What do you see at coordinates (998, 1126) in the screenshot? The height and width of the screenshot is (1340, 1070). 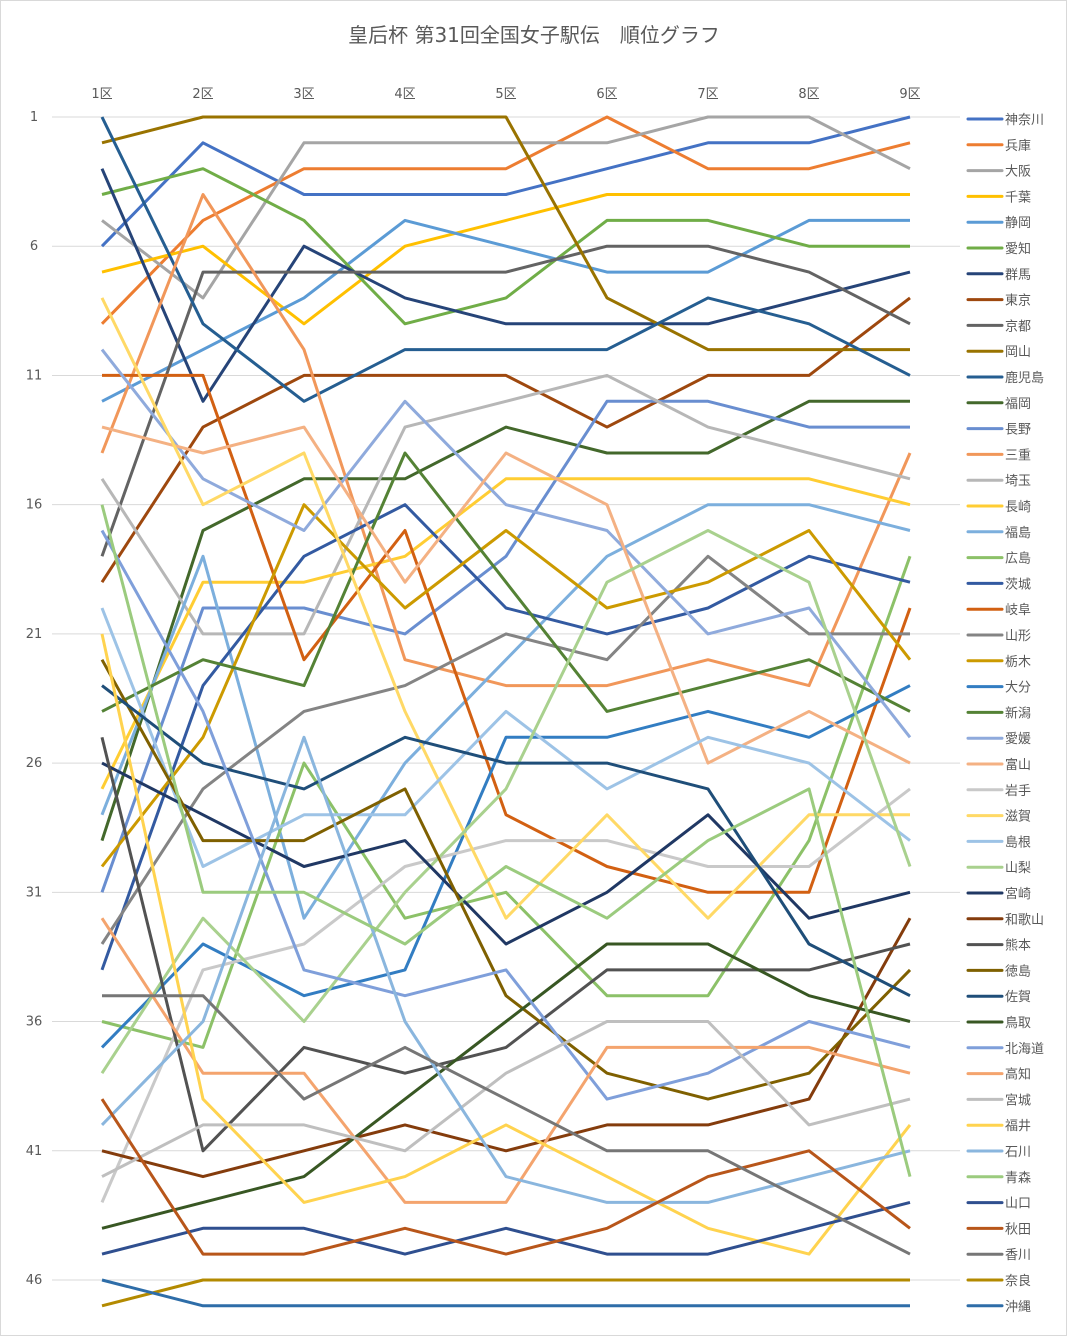 I see `legend-item: 福井` at bounding box center [998, 1126].